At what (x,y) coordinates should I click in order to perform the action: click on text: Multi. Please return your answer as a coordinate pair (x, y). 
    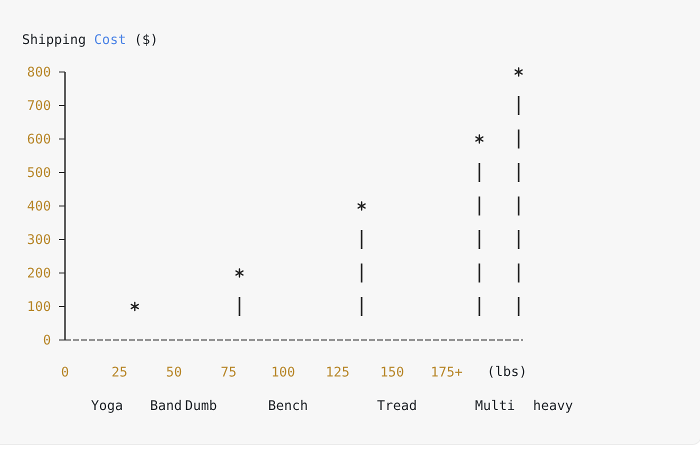
    Looking at the image, I should click on (495, 407).